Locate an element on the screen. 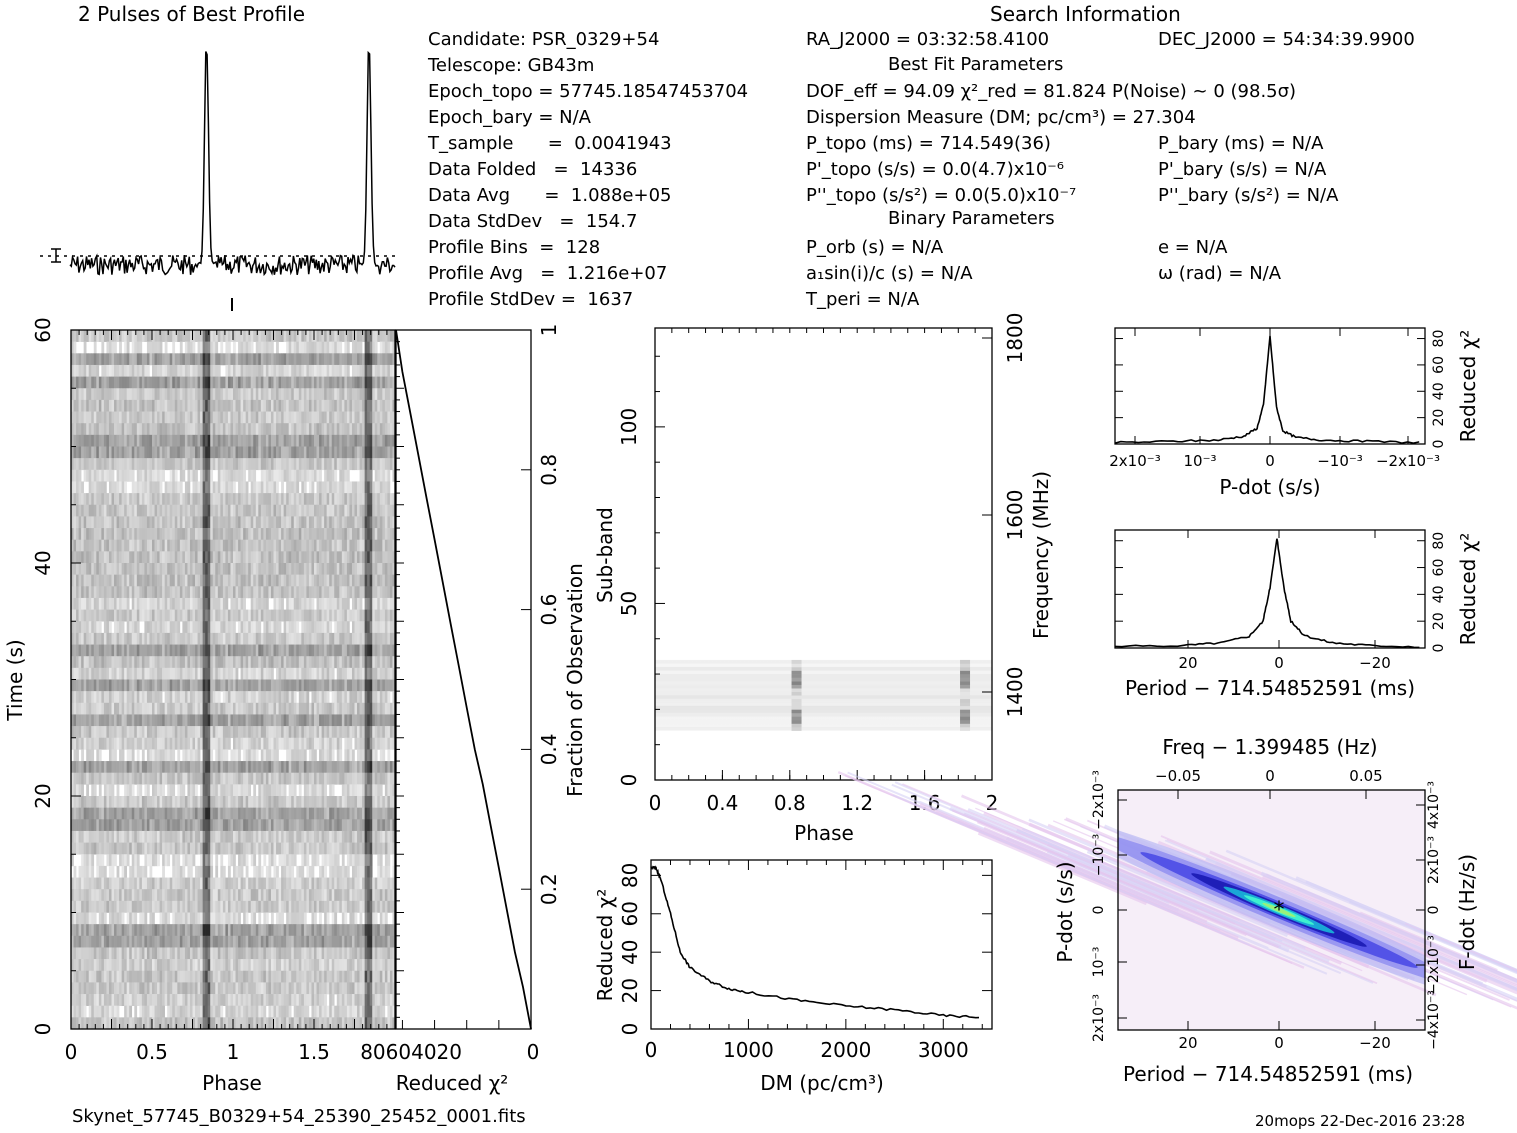  profile-title: 2 Pulses of Best Profile is located at coordinates (191, 14).